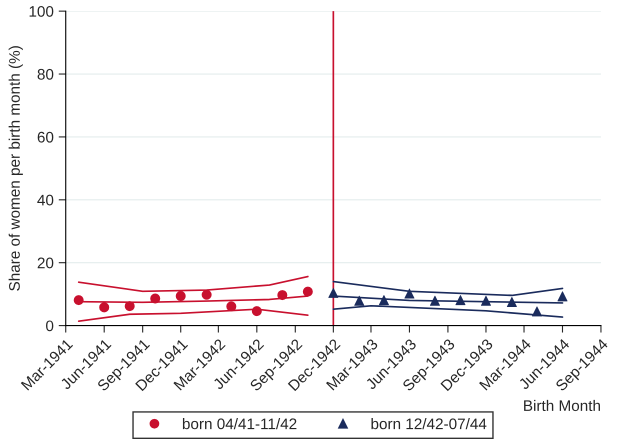  What do you see at coordinates (46, 74) in the screenshot?
I see `y-tick-label: 80` at bounding box center [46, 74].